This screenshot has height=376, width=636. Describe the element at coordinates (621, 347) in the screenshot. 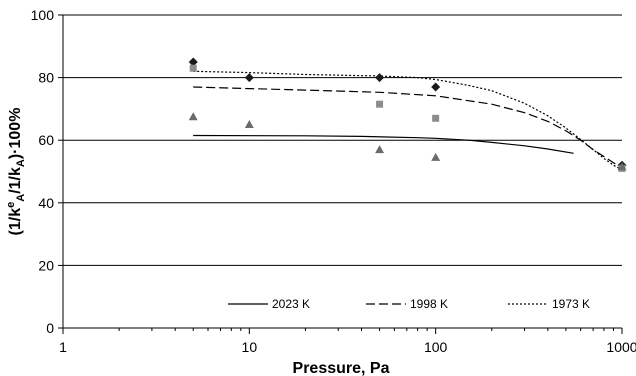

I see `x-tick-label: 1000` at that location.